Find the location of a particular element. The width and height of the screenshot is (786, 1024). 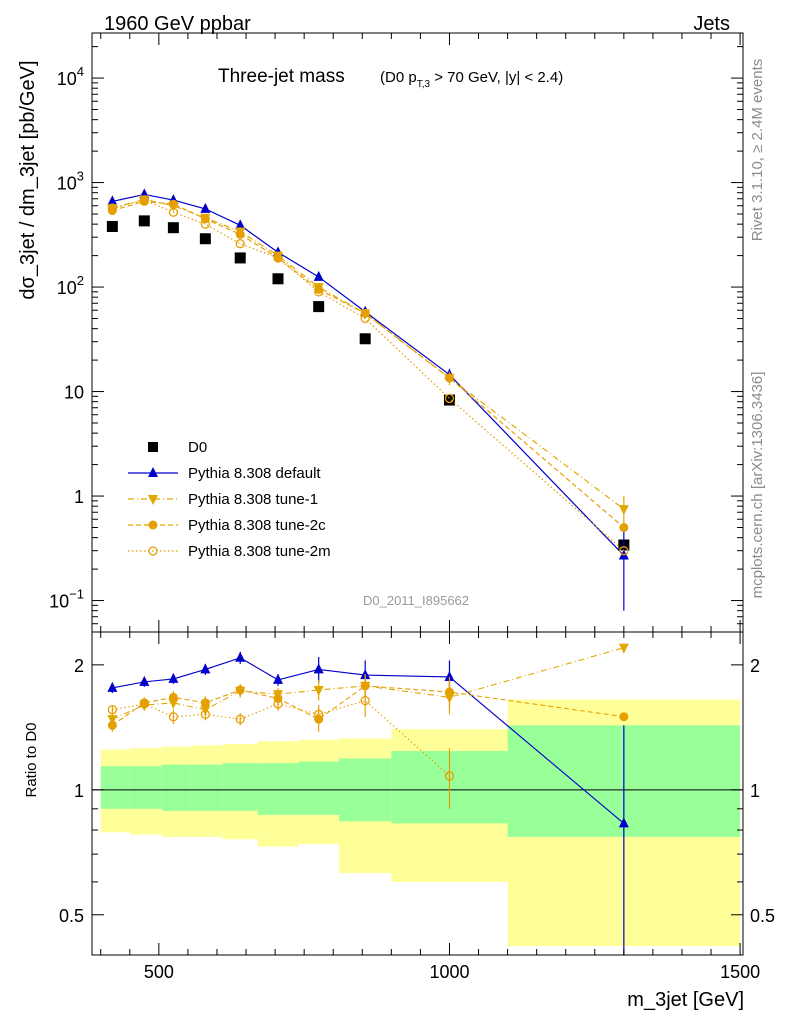

tick-exponent: 4 is located at coordinates (80, 71).